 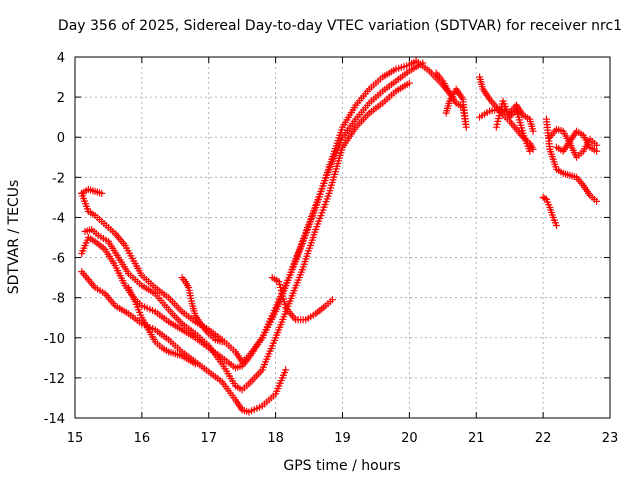 I want to click on x-tick-label: 17, so click(x=208, y=438).